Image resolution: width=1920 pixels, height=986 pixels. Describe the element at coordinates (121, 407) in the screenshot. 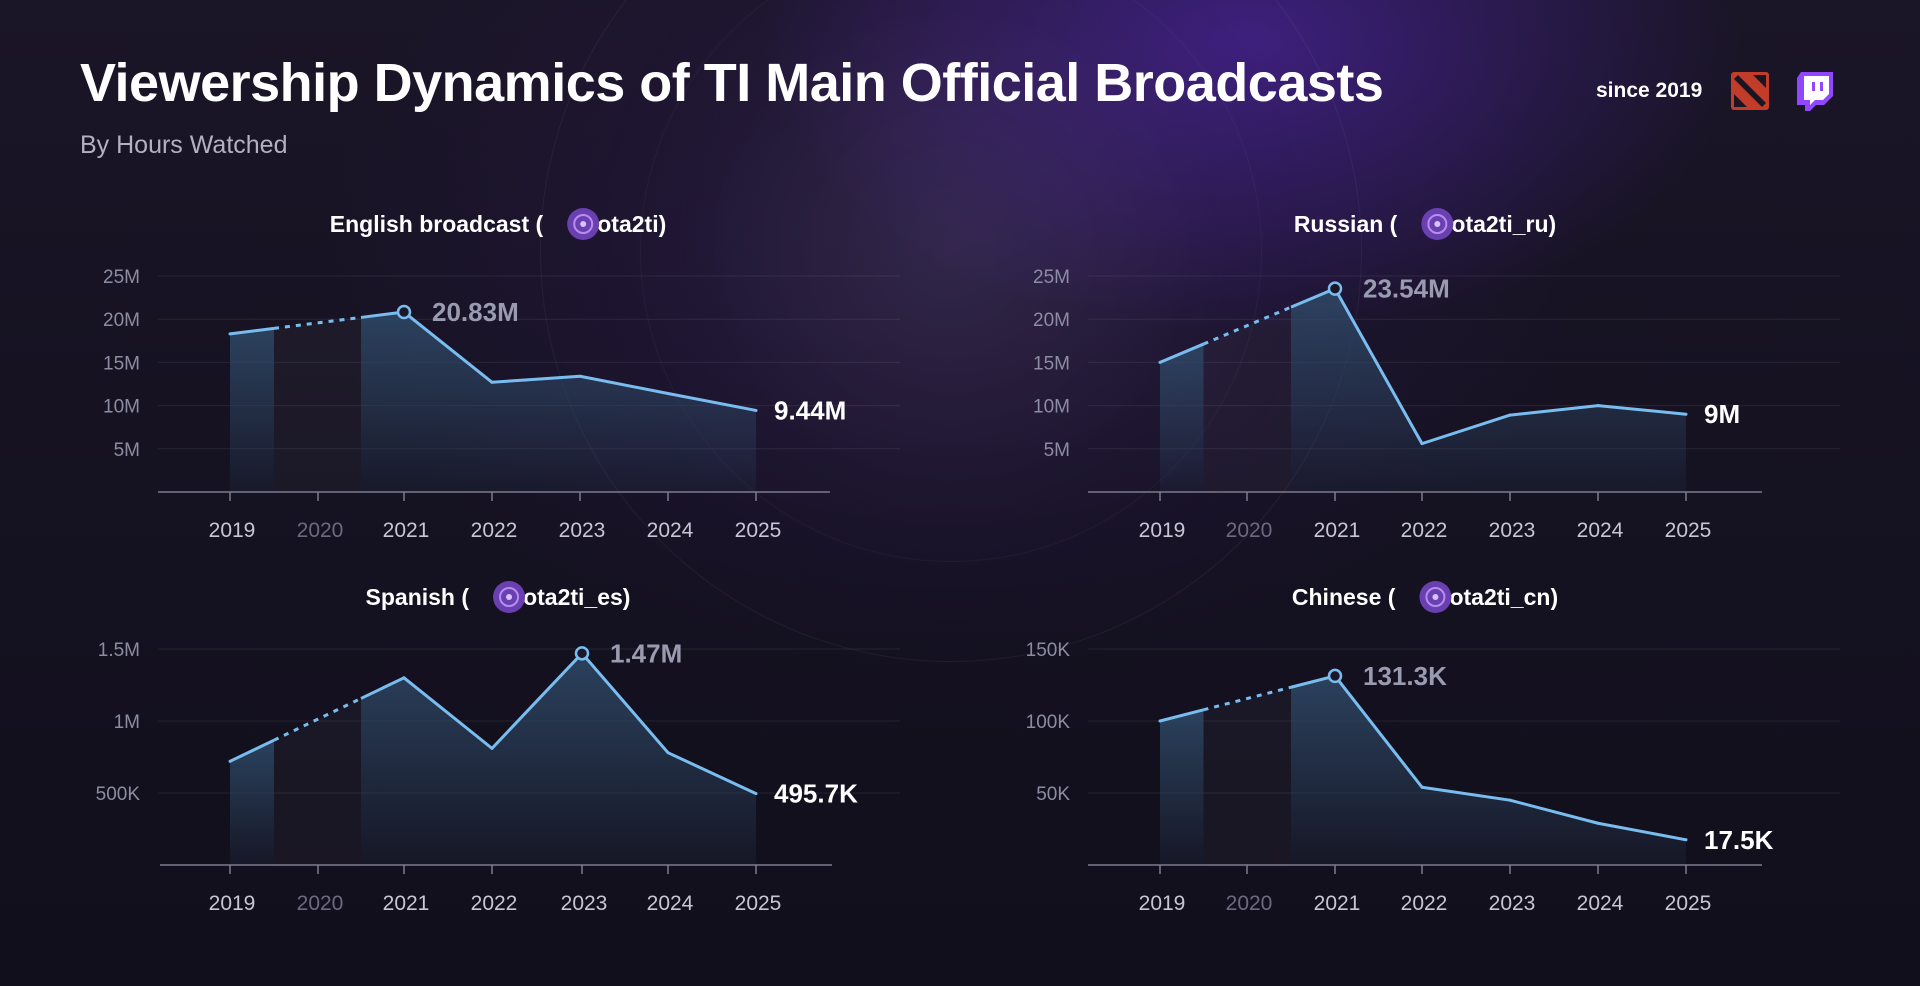

I see `y-tick-label: 10M` at that location.